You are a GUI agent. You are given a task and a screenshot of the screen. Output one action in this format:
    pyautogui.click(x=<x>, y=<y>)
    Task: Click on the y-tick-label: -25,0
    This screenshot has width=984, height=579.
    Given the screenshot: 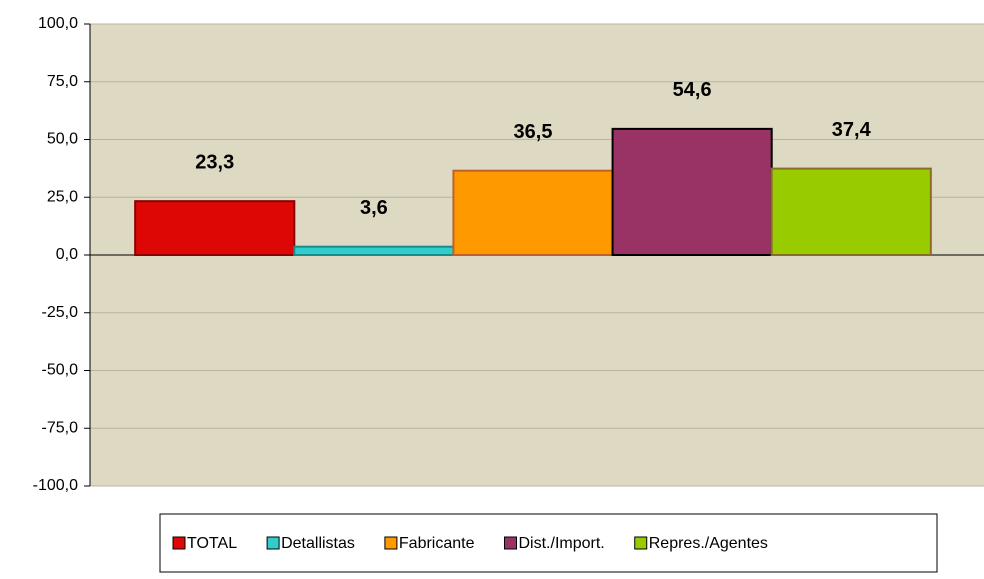 What is the action you would take?
    pyautogui.click(x=60, y=312)
    